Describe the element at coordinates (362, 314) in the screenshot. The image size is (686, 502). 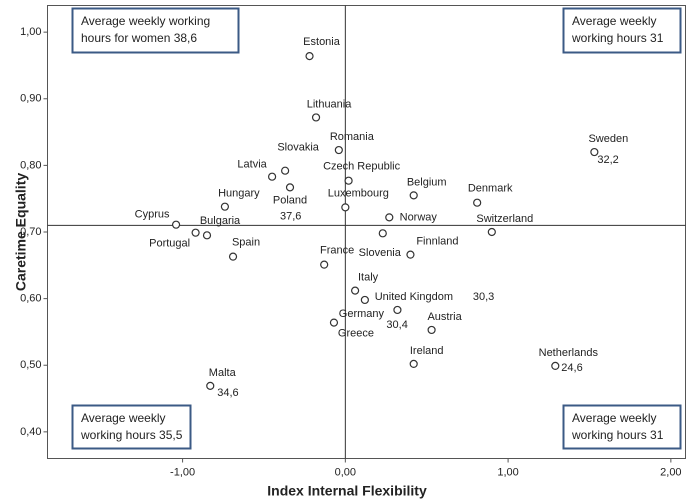
I see `point-label: Germany` at that location.